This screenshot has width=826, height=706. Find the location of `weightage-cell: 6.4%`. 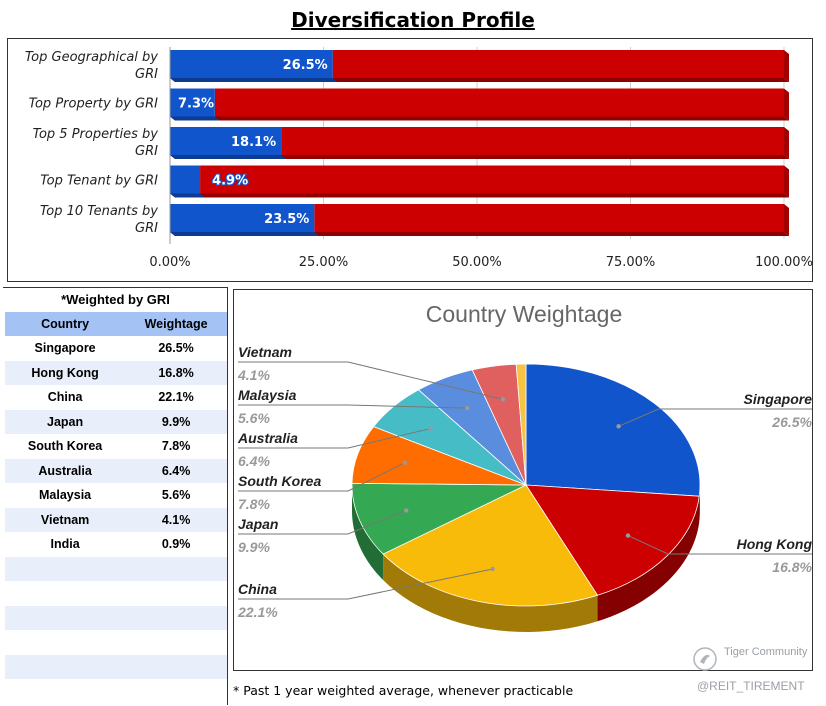

weightage-cell: 6.4% is located at coordinates (176, 470).